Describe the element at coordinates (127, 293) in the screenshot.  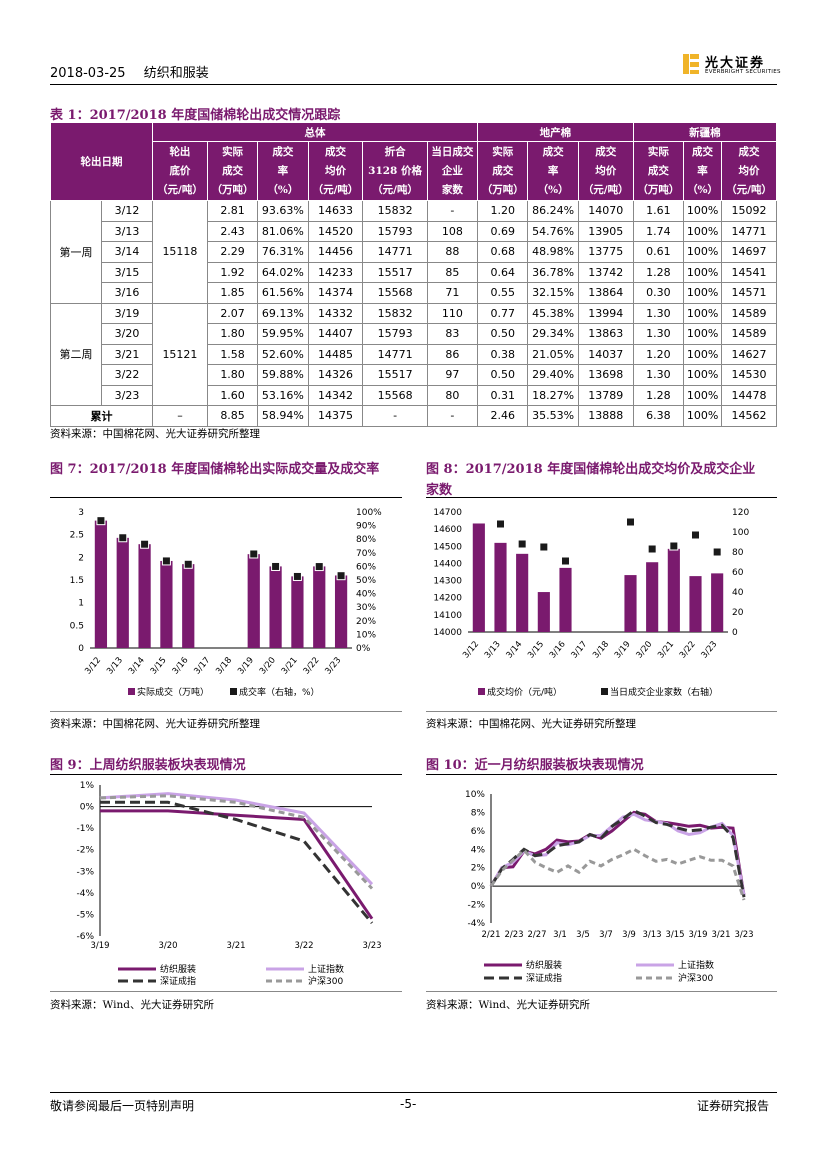
I see `date-cell: 3/16` at that location.